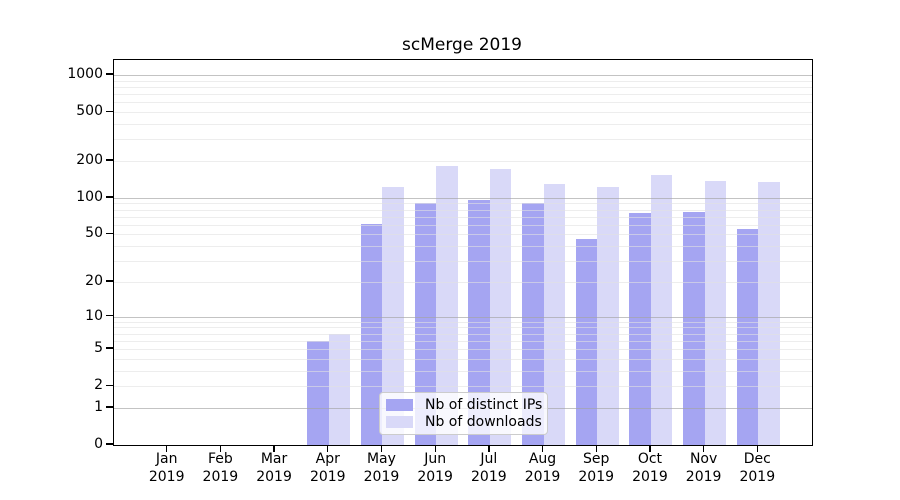 The width and height of the screenshot is (900, 500). I want to click on legend-item-downloads: Nb of downloads, so click(464, 422).